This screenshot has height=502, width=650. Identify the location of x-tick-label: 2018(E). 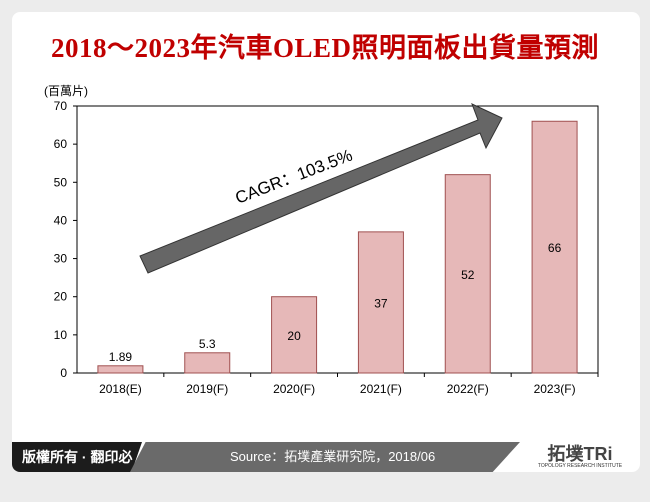
(120, 389).